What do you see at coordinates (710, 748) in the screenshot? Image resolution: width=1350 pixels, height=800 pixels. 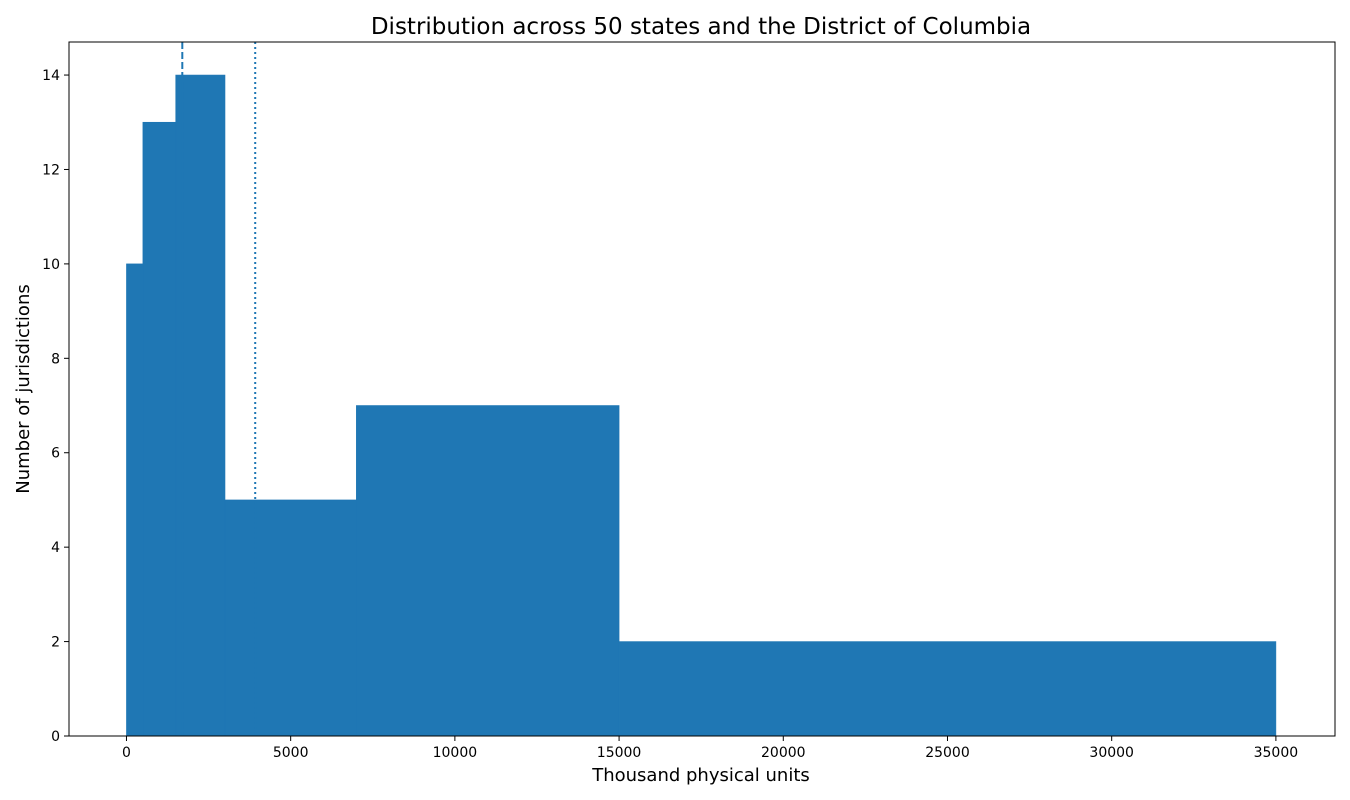 I see `x-axis-ticks: 0 5000 10000 15000 20000 25000 30000 35000` at bounding box center [710, 748].